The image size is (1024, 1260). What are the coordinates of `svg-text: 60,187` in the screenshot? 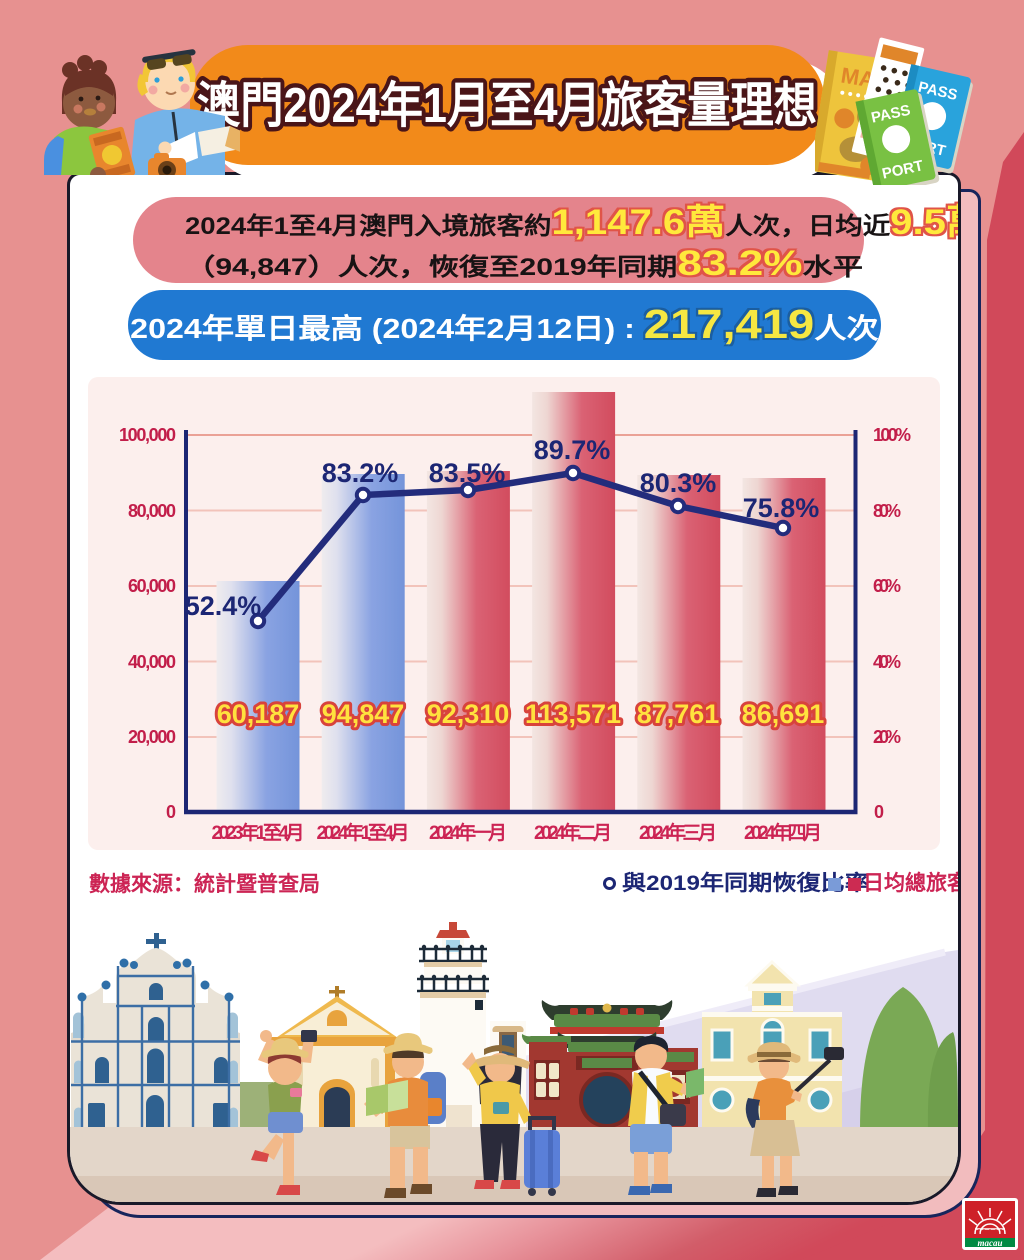 It's located at (258, 714).